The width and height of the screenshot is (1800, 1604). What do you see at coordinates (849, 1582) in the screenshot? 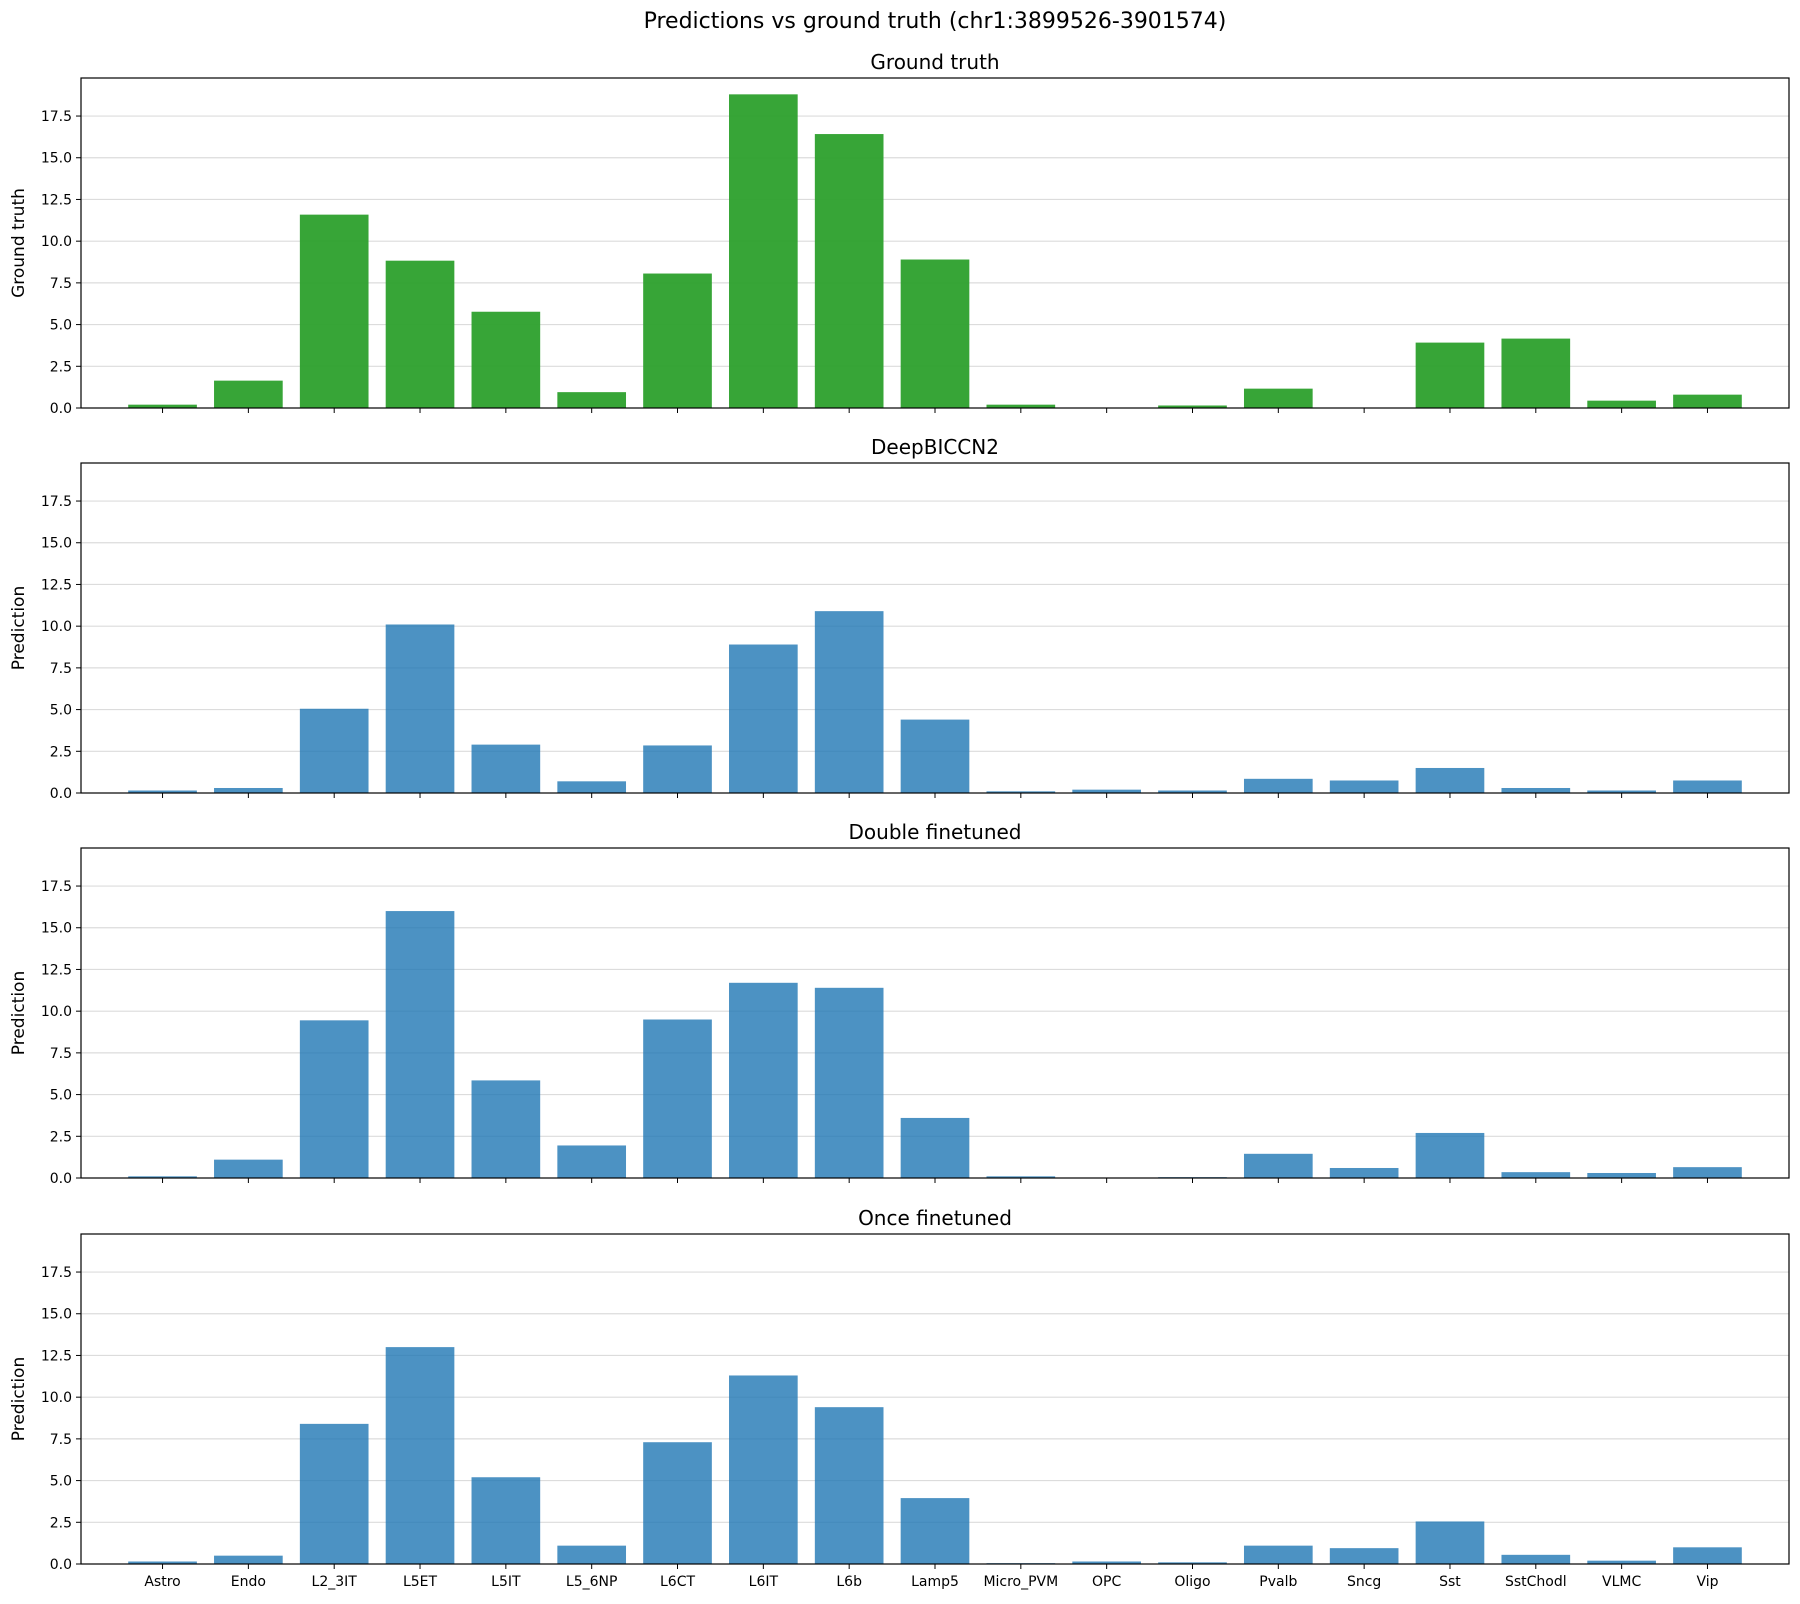
I see `x-tick-label: L6b` at bounding box center [849, 1582].